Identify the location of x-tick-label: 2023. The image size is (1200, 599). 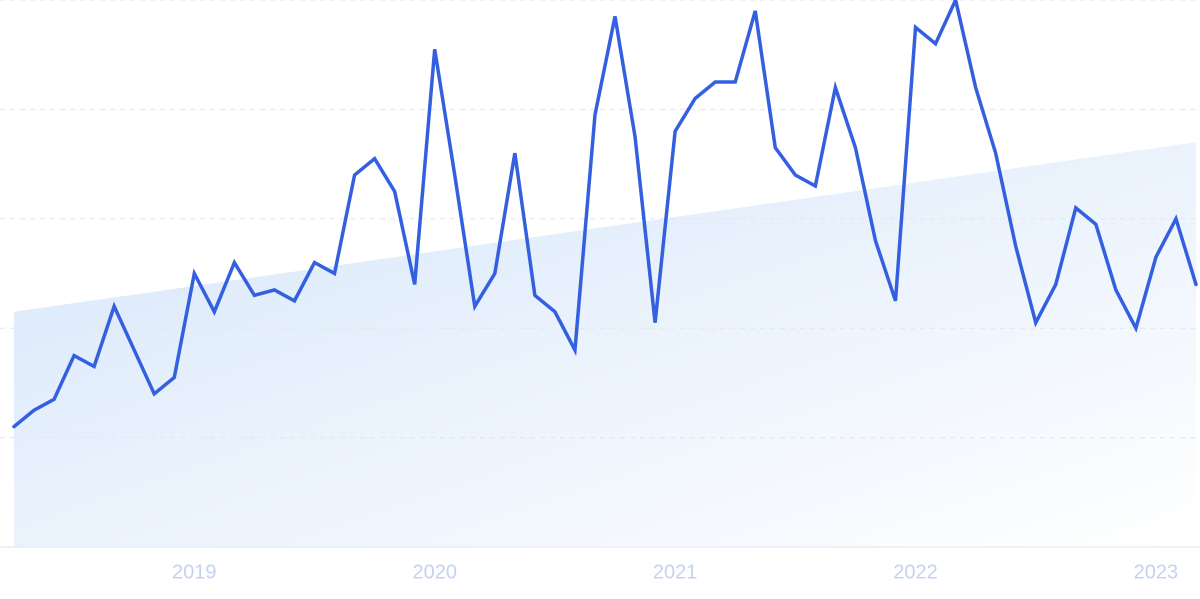
(1156, 572).